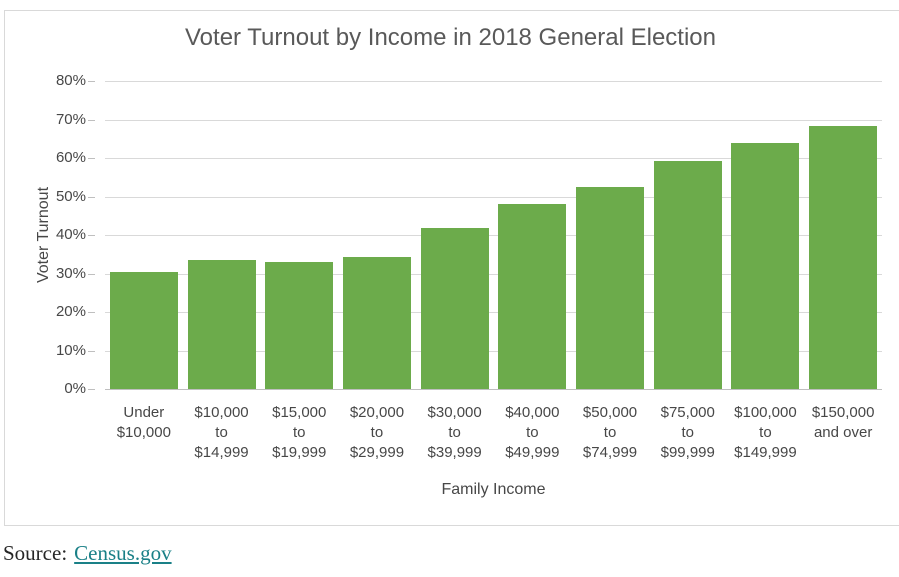  Describe the element at coordinates (143, 422) in the screenshot. I see `x-tick-label-1: Under $10,000` at that location.